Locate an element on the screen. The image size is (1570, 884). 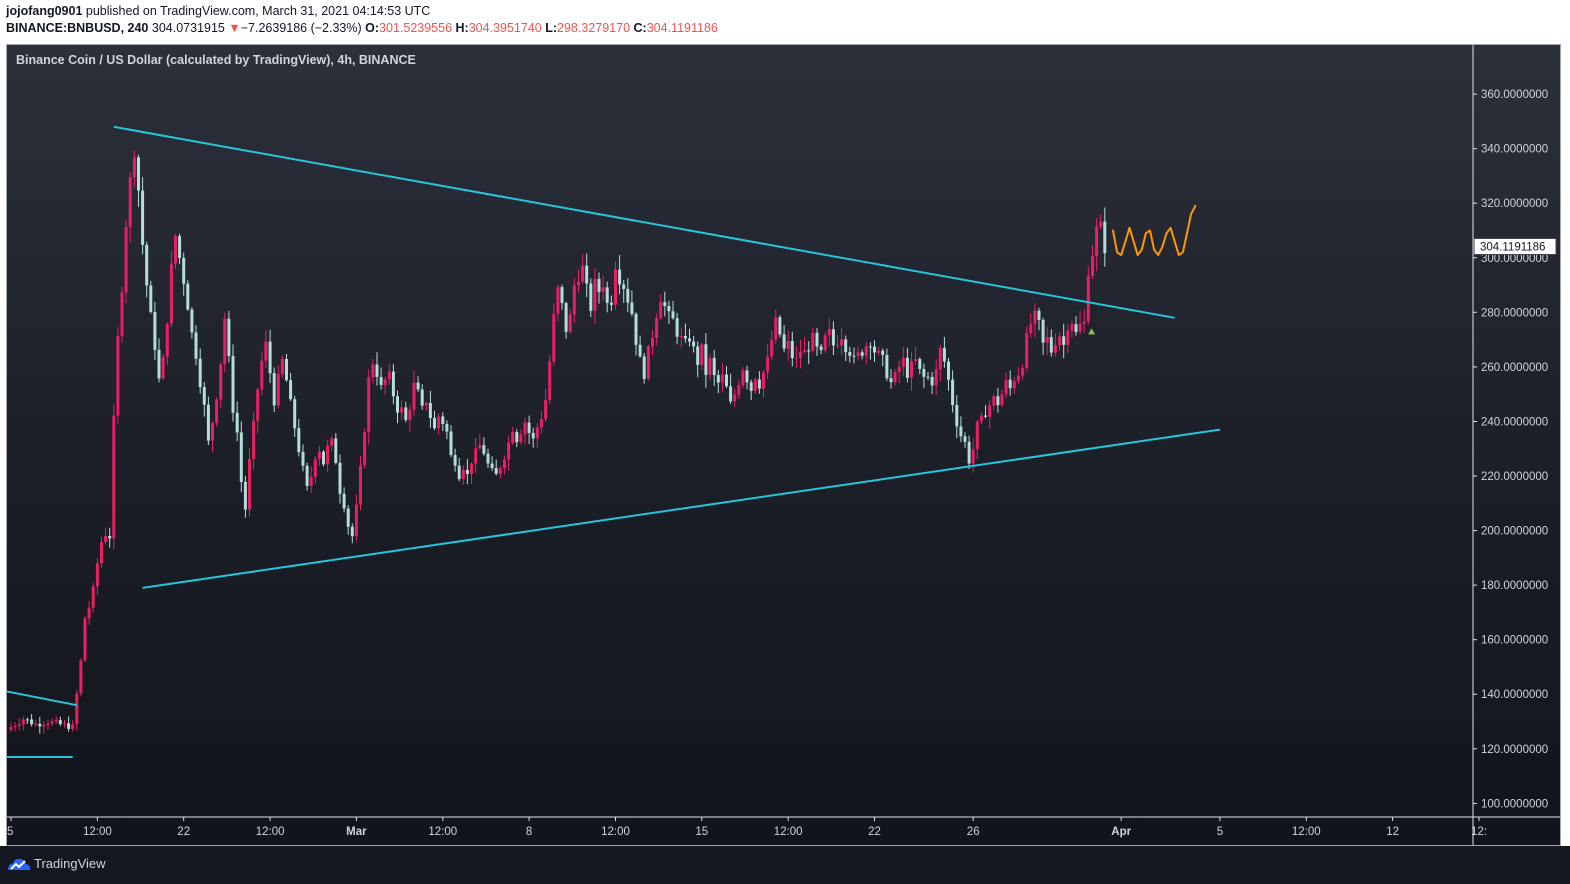
high-label: H: is located at coordinates (462, 28).